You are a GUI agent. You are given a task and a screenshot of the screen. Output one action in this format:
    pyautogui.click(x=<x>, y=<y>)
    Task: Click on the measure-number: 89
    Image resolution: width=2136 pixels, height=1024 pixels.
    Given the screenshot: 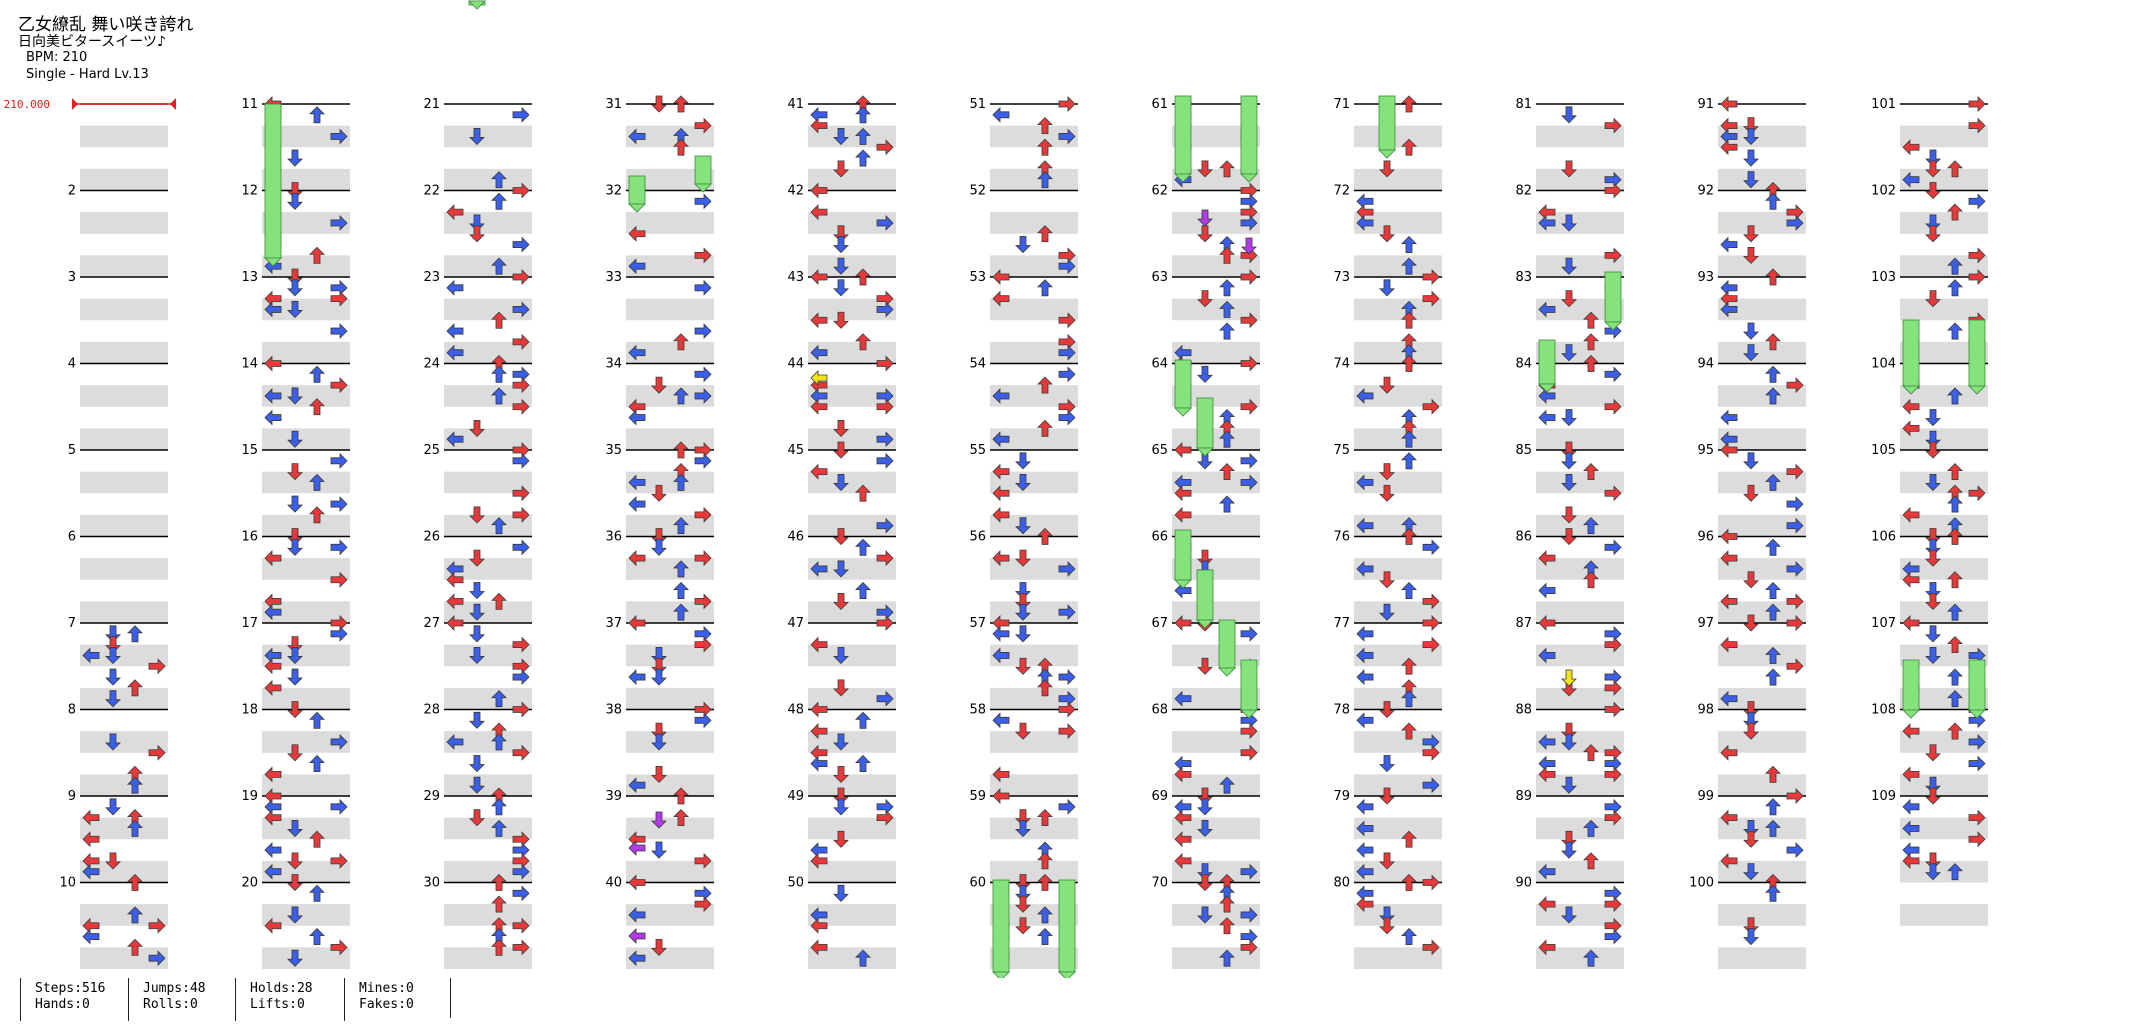 What is the action you would take?
    pyautogui.click(x=1523, y=796)
    